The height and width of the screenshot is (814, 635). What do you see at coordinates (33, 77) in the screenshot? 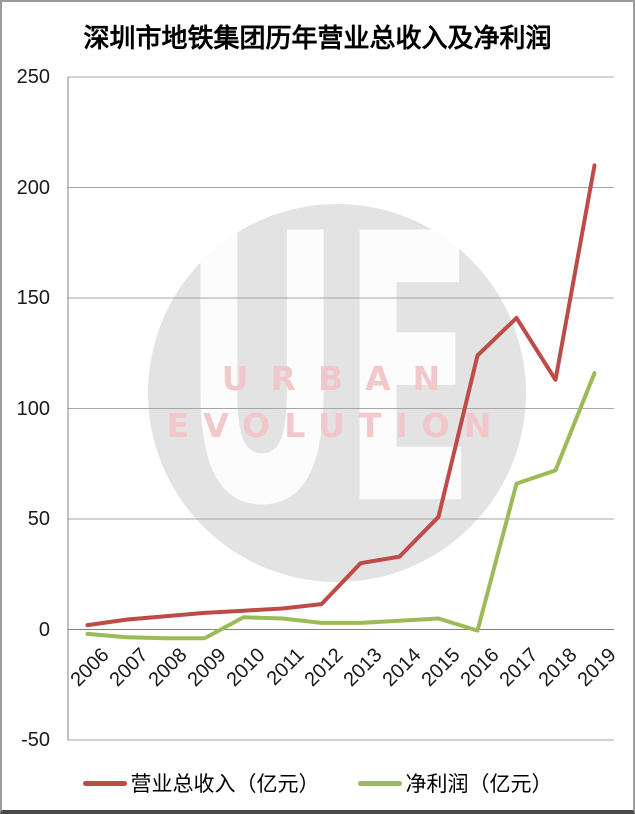
I see `y-axis-label: 250` at bounding box center [33, 77].